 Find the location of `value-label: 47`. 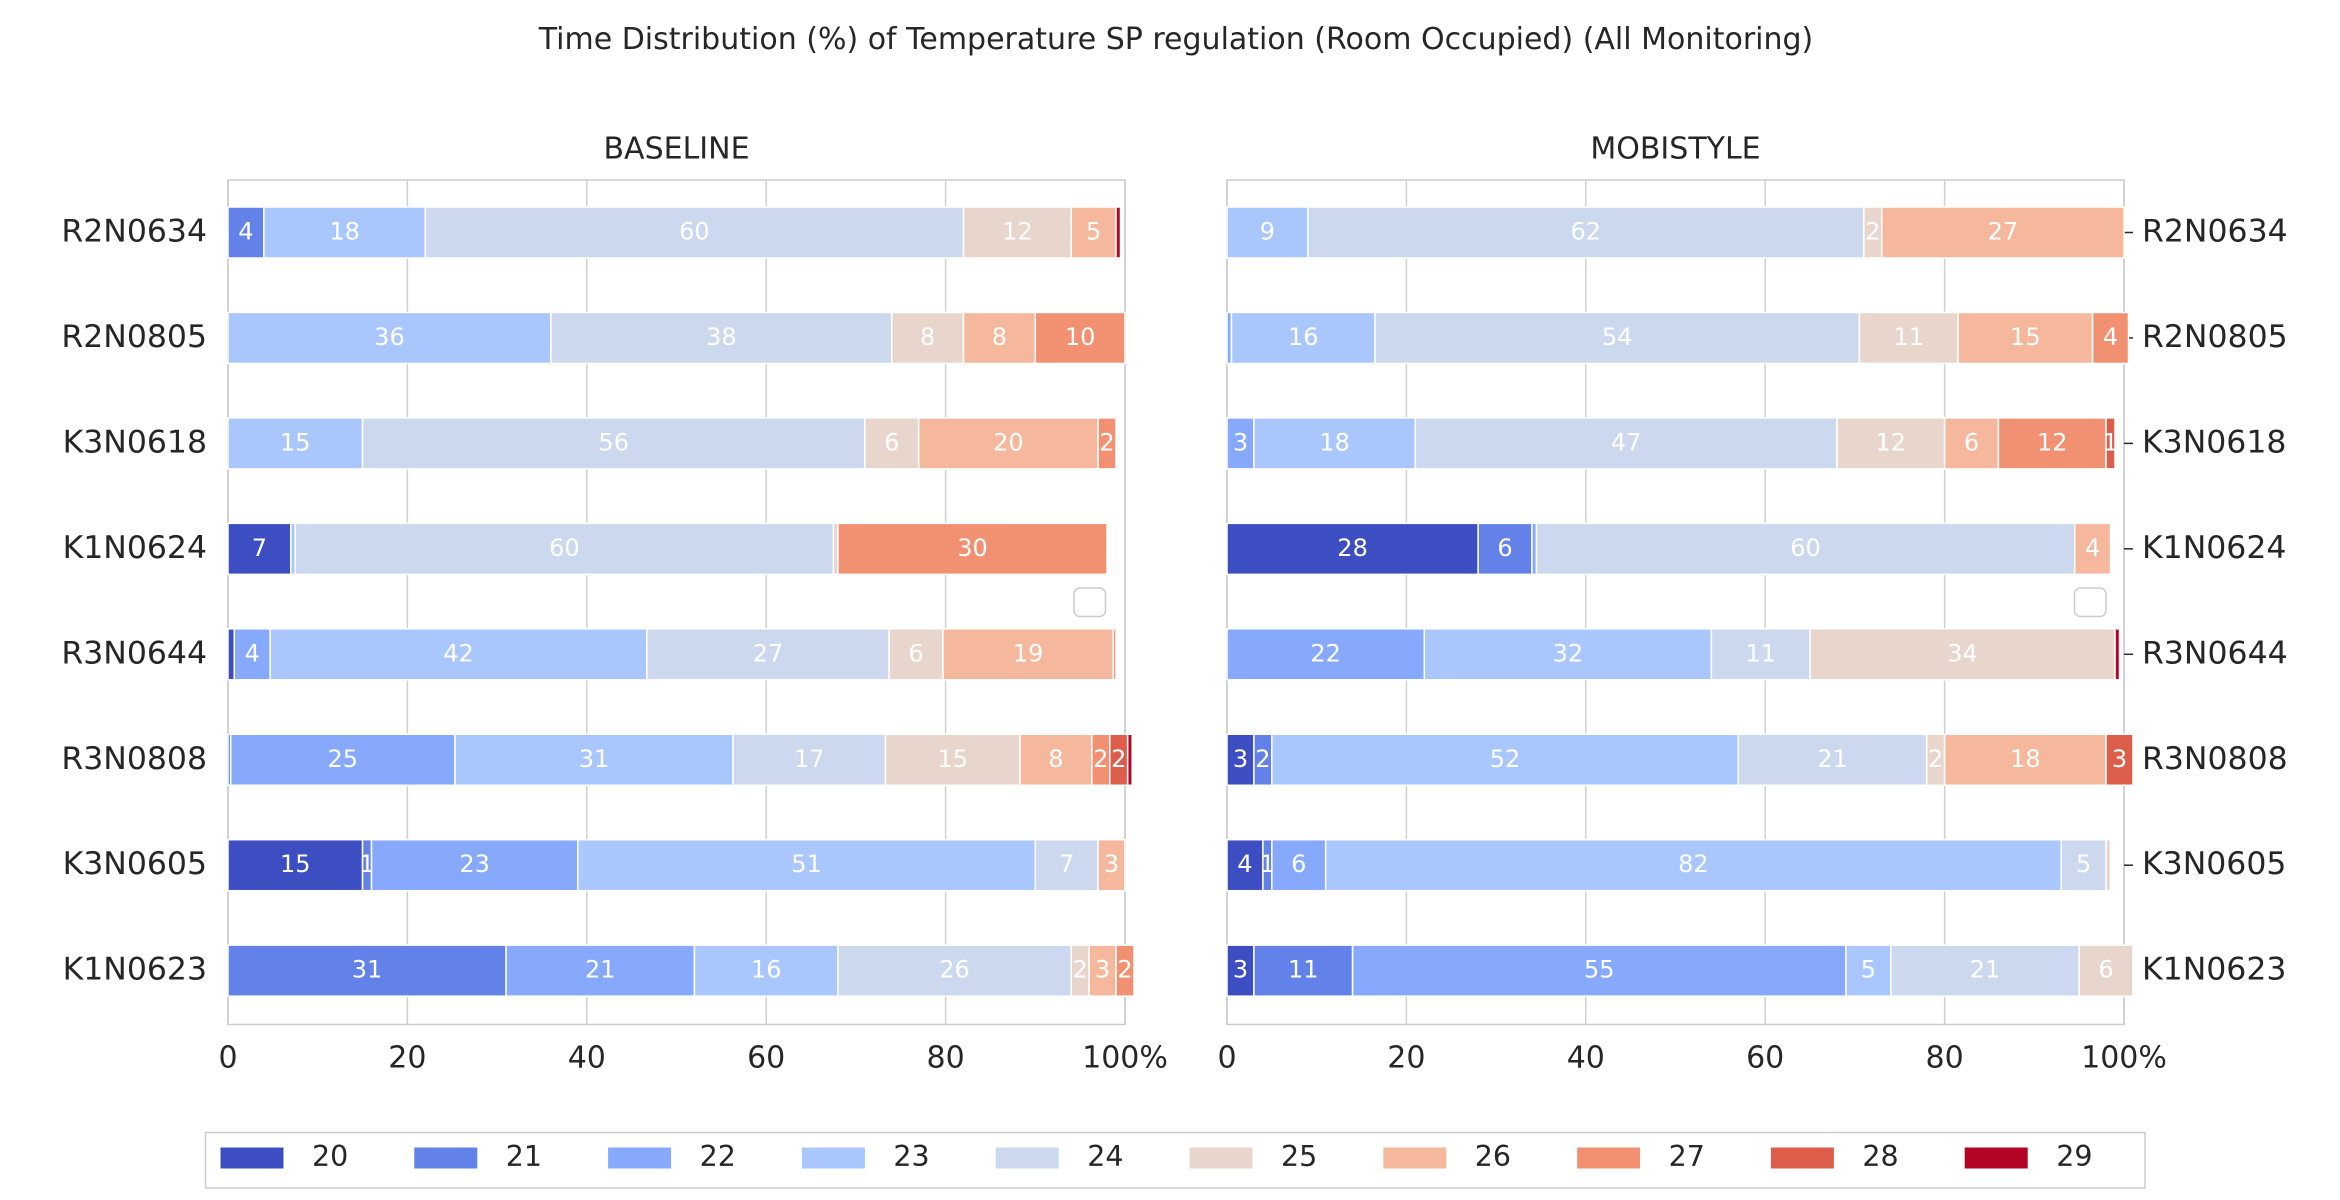

value-label: 47 is located at coordinates (1626, 442).